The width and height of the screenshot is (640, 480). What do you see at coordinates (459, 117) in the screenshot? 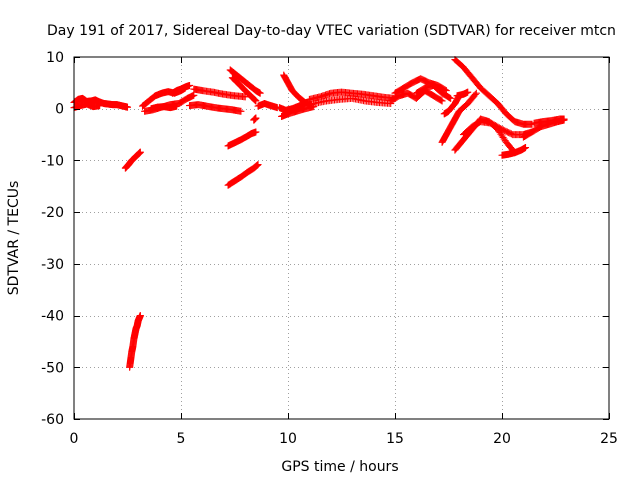
I see `series-arc-z` at bounding box center [459, 117].